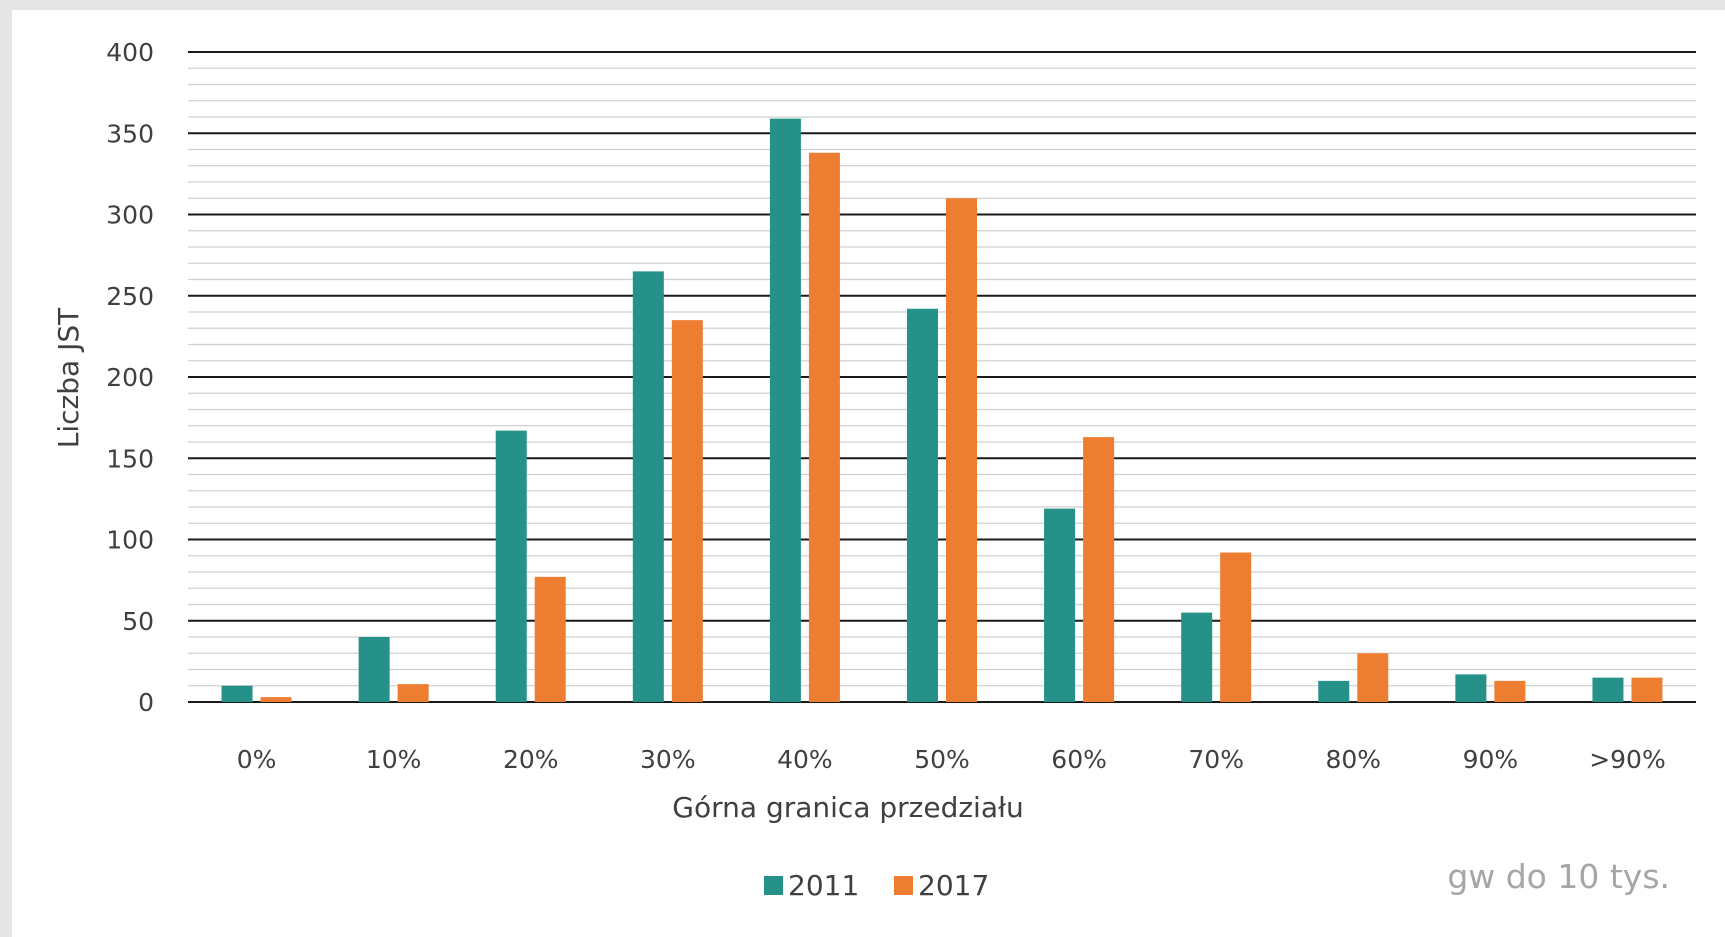  What do you see at coordinates (876, 885) in the screenshot?
I see `legend: 2011 2017` at bounding box center [876, 885].